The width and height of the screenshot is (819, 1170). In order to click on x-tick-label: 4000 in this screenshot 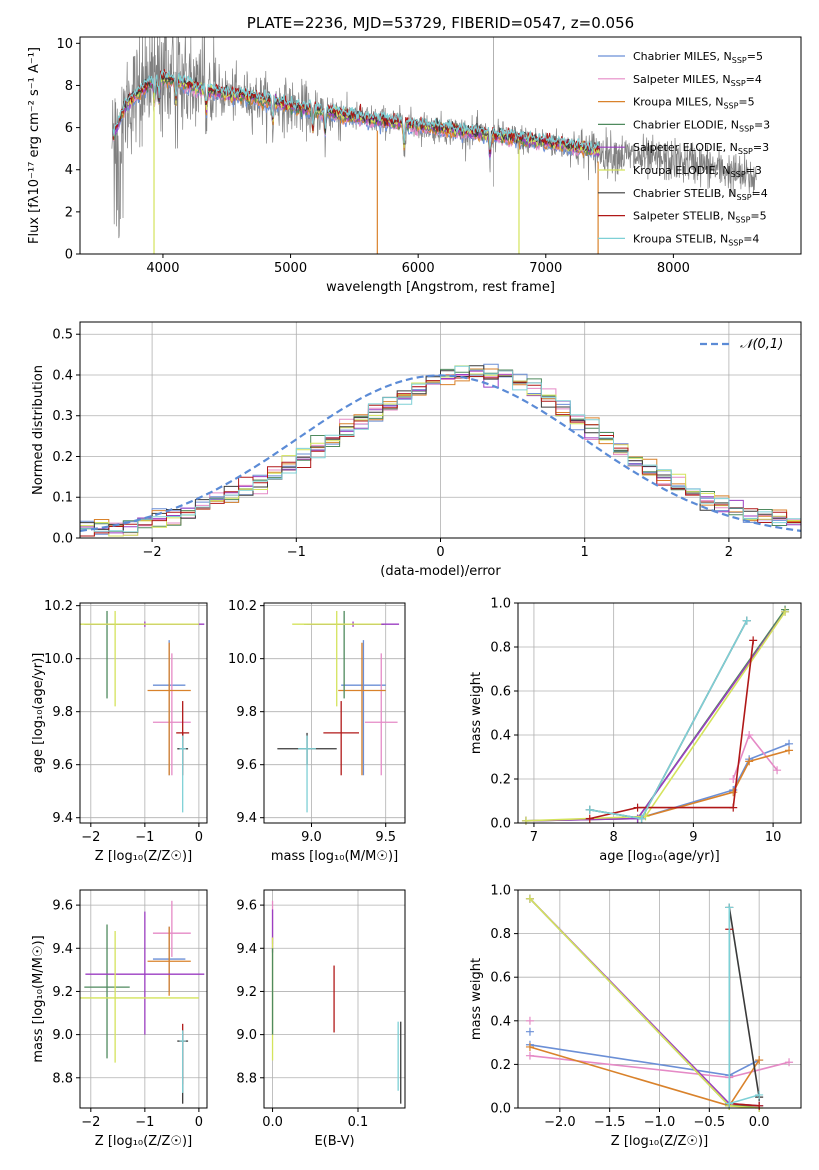, I will do `click(162, 268)`.